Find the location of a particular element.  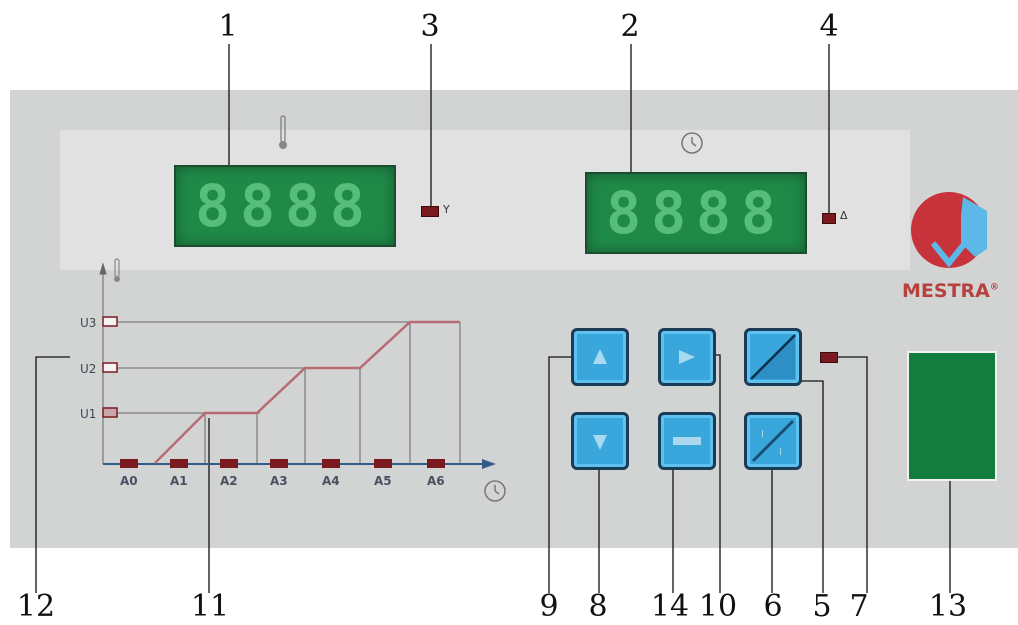

down-button is located at coordinates (600, 441).